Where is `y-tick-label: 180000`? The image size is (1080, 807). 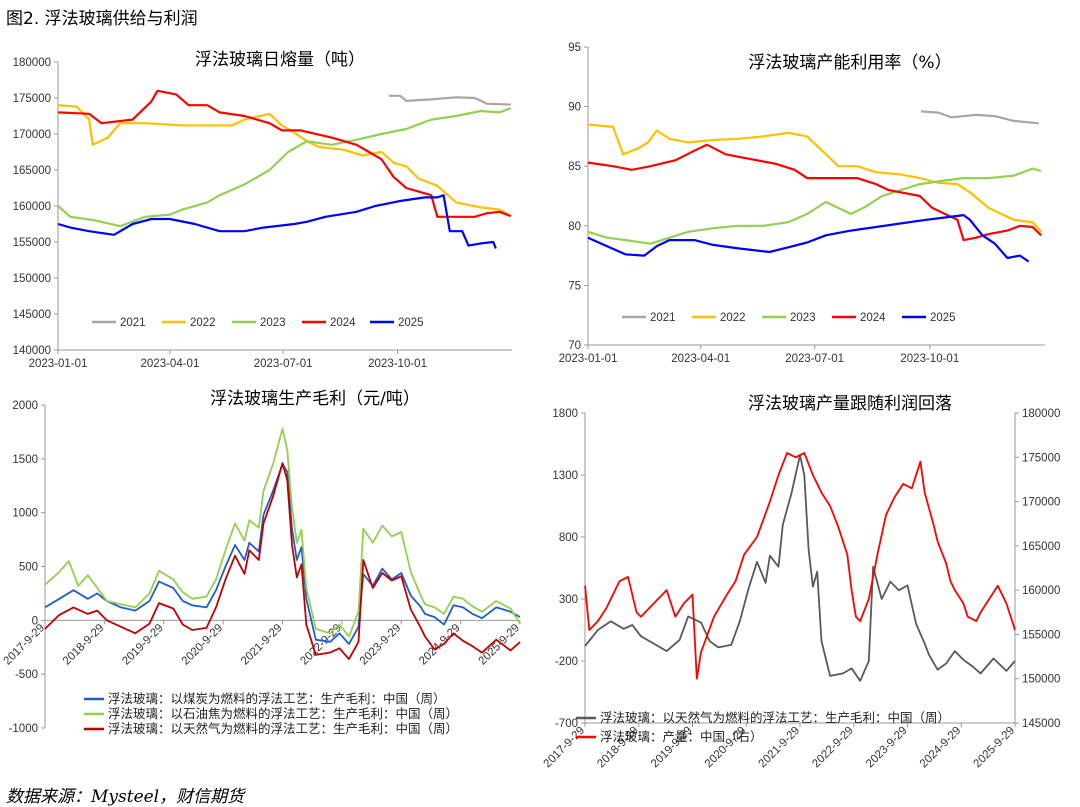 y-tick-label: 180000 is located at coordinates (32, 63).